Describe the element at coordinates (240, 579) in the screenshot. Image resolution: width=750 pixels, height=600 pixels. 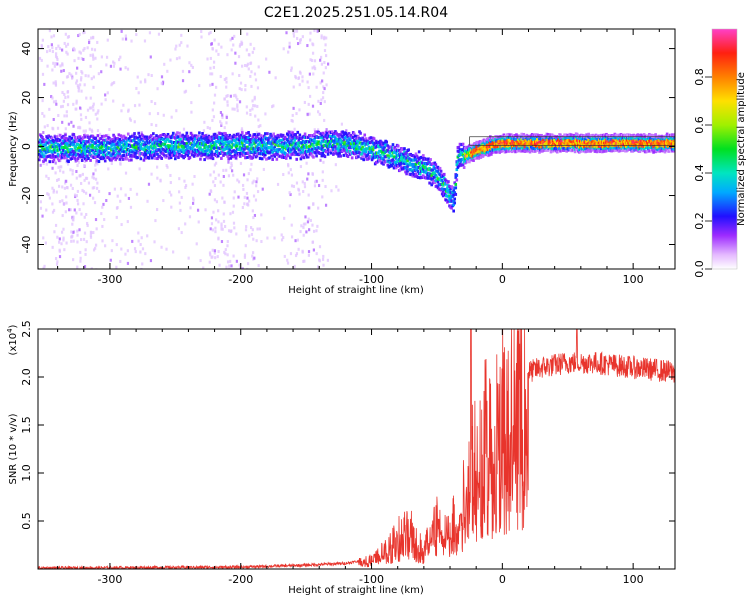
I see `snr-x-tick-label: -200` at that location.